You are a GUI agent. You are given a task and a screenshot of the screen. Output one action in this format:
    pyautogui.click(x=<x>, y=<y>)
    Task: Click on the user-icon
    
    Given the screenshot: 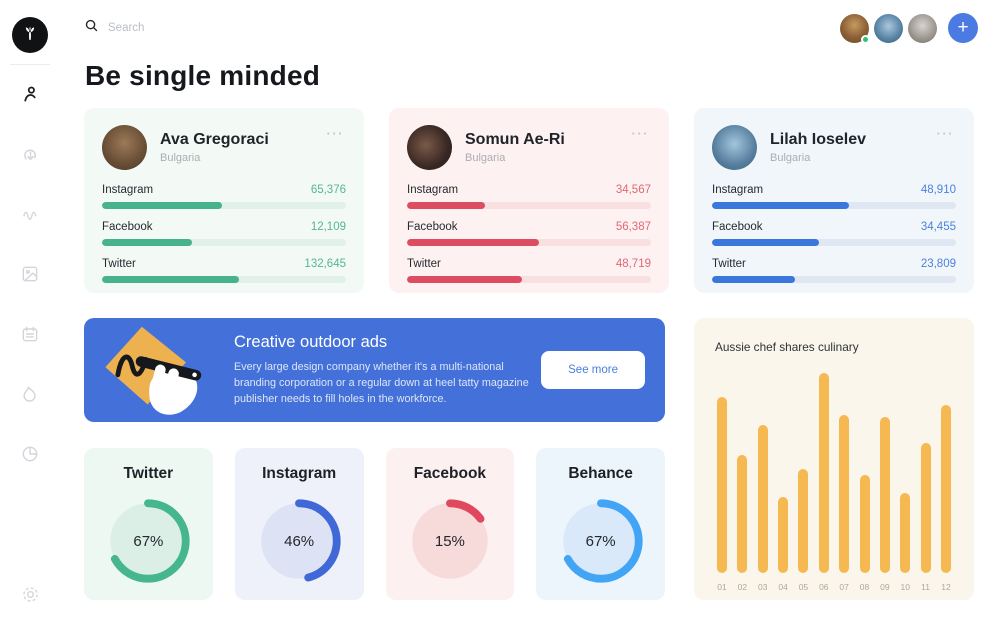 What is the action you would take?
    pyautogui.click(x=30, y=94)
    